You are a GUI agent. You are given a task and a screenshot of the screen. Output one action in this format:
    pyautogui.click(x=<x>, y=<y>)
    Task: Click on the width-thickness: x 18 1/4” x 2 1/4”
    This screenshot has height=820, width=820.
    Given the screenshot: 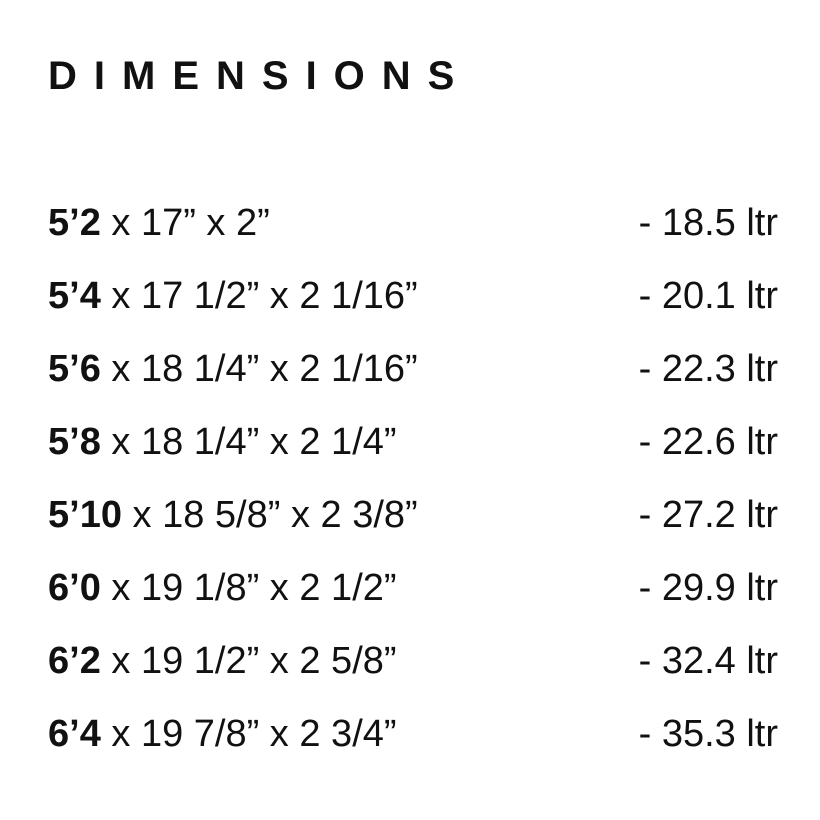 What is the action you would take?
    pyautogui.click(x=248, y=441)
    